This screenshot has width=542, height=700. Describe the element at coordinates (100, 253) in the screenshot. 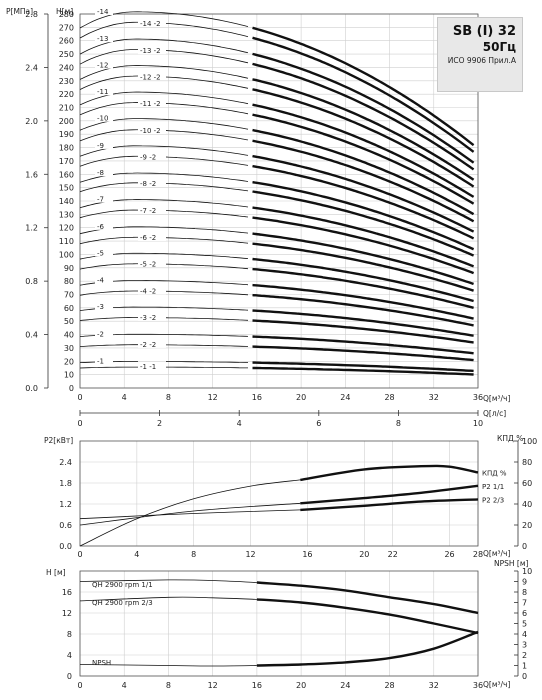

I see `qh-curve-label: -5` at that location.